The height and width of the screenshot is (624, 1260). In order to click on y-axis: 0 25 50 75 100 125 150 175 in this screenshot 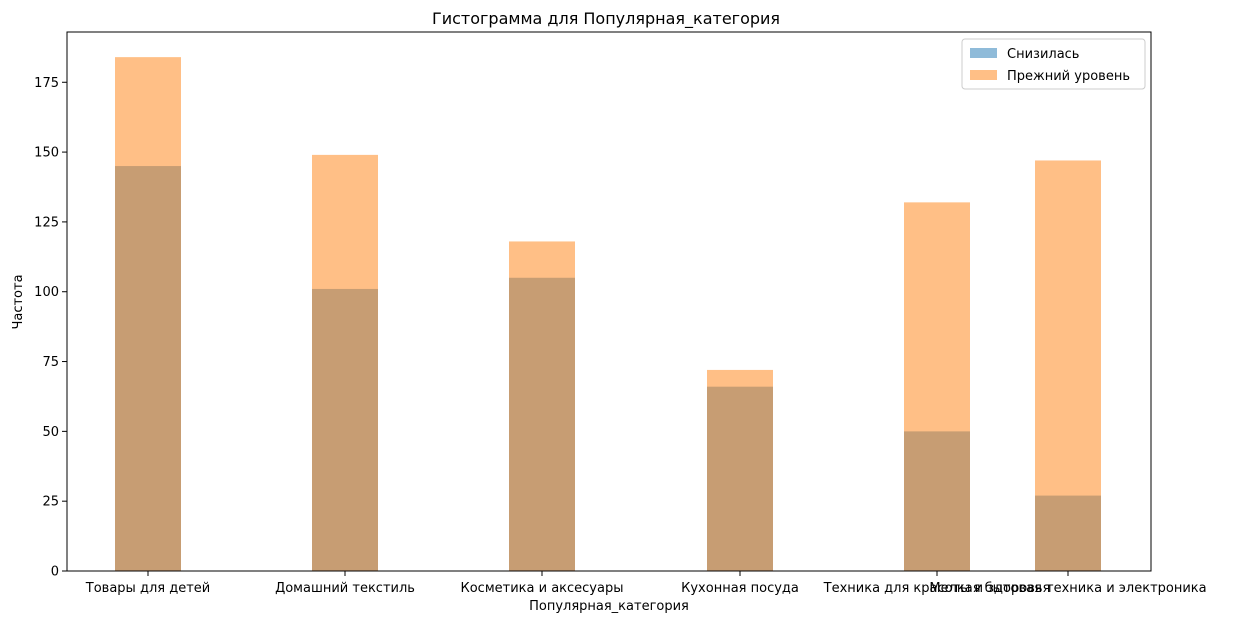, I will do `click(50, 328)`.